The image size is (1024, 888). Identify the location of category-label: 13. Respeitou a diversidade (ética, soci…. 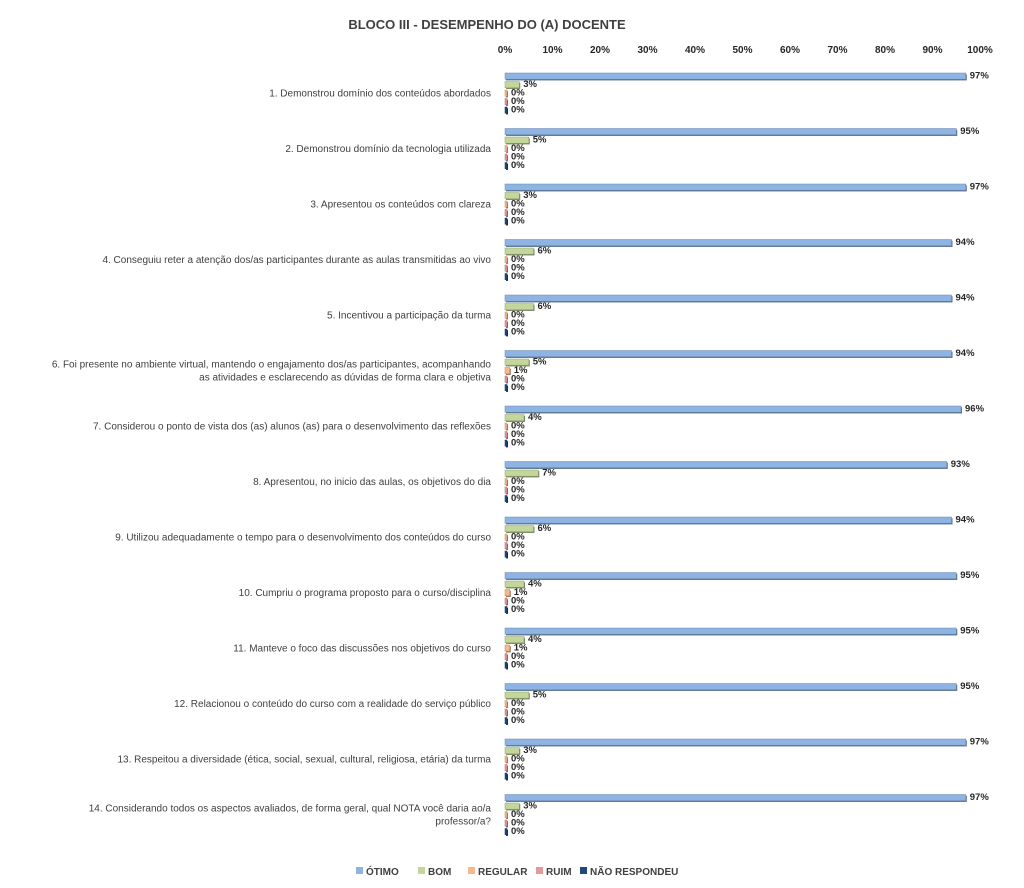
(304, 760).